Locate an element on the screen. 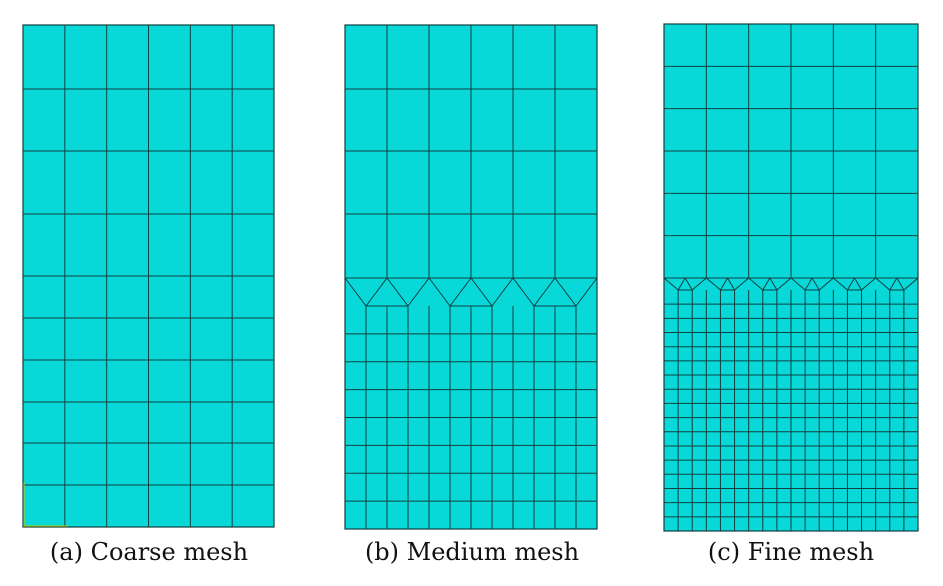 Image resolution: width=943 pixels, height=586 pixels. caption-fine-mesh: (c) Fine mesh is located at coordinates (791, 552).